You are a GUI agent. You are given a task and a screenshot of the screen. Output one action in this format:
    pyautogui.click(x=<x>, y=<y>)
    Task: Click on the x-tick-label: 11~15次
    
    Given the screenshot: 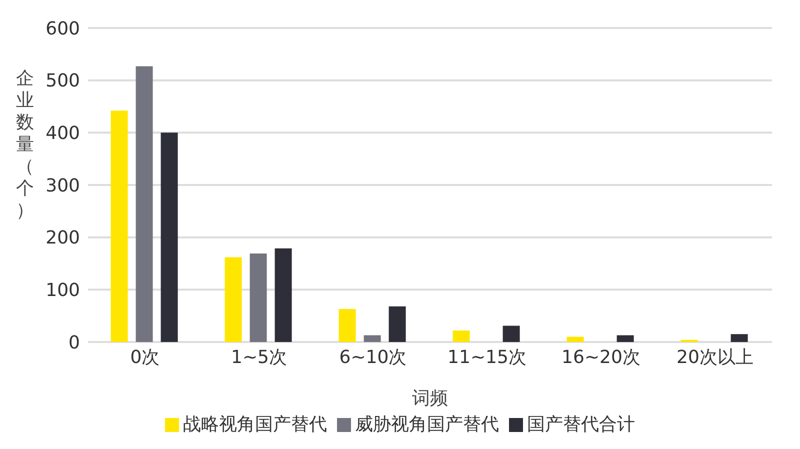 What is the action you would take?
    pyautogui.click(x=487, y=357)
    